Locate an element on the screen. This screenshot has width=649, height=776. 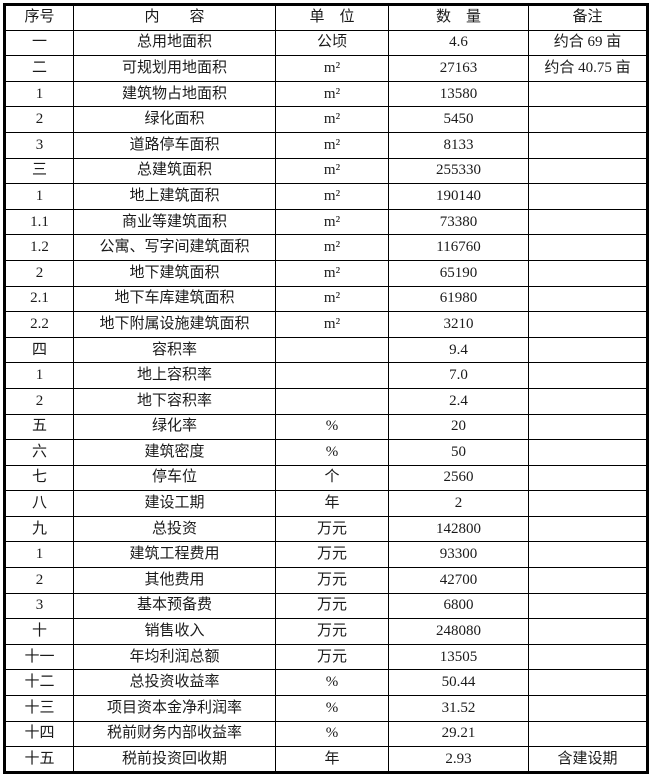
table-cell: 93300 is located at coordinates (458, 555).